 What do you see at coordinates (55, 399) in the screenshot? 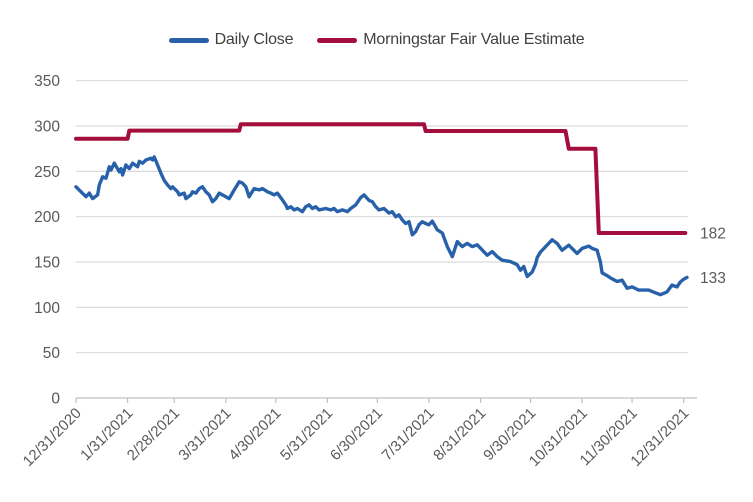
I see `y-axis-tick-label: 0` at bounding box center [55, 399].